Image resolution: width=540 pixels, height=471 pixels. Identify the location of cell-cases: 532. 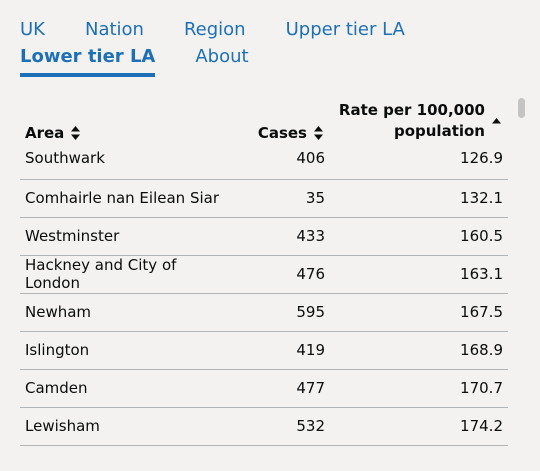
(285, 426).